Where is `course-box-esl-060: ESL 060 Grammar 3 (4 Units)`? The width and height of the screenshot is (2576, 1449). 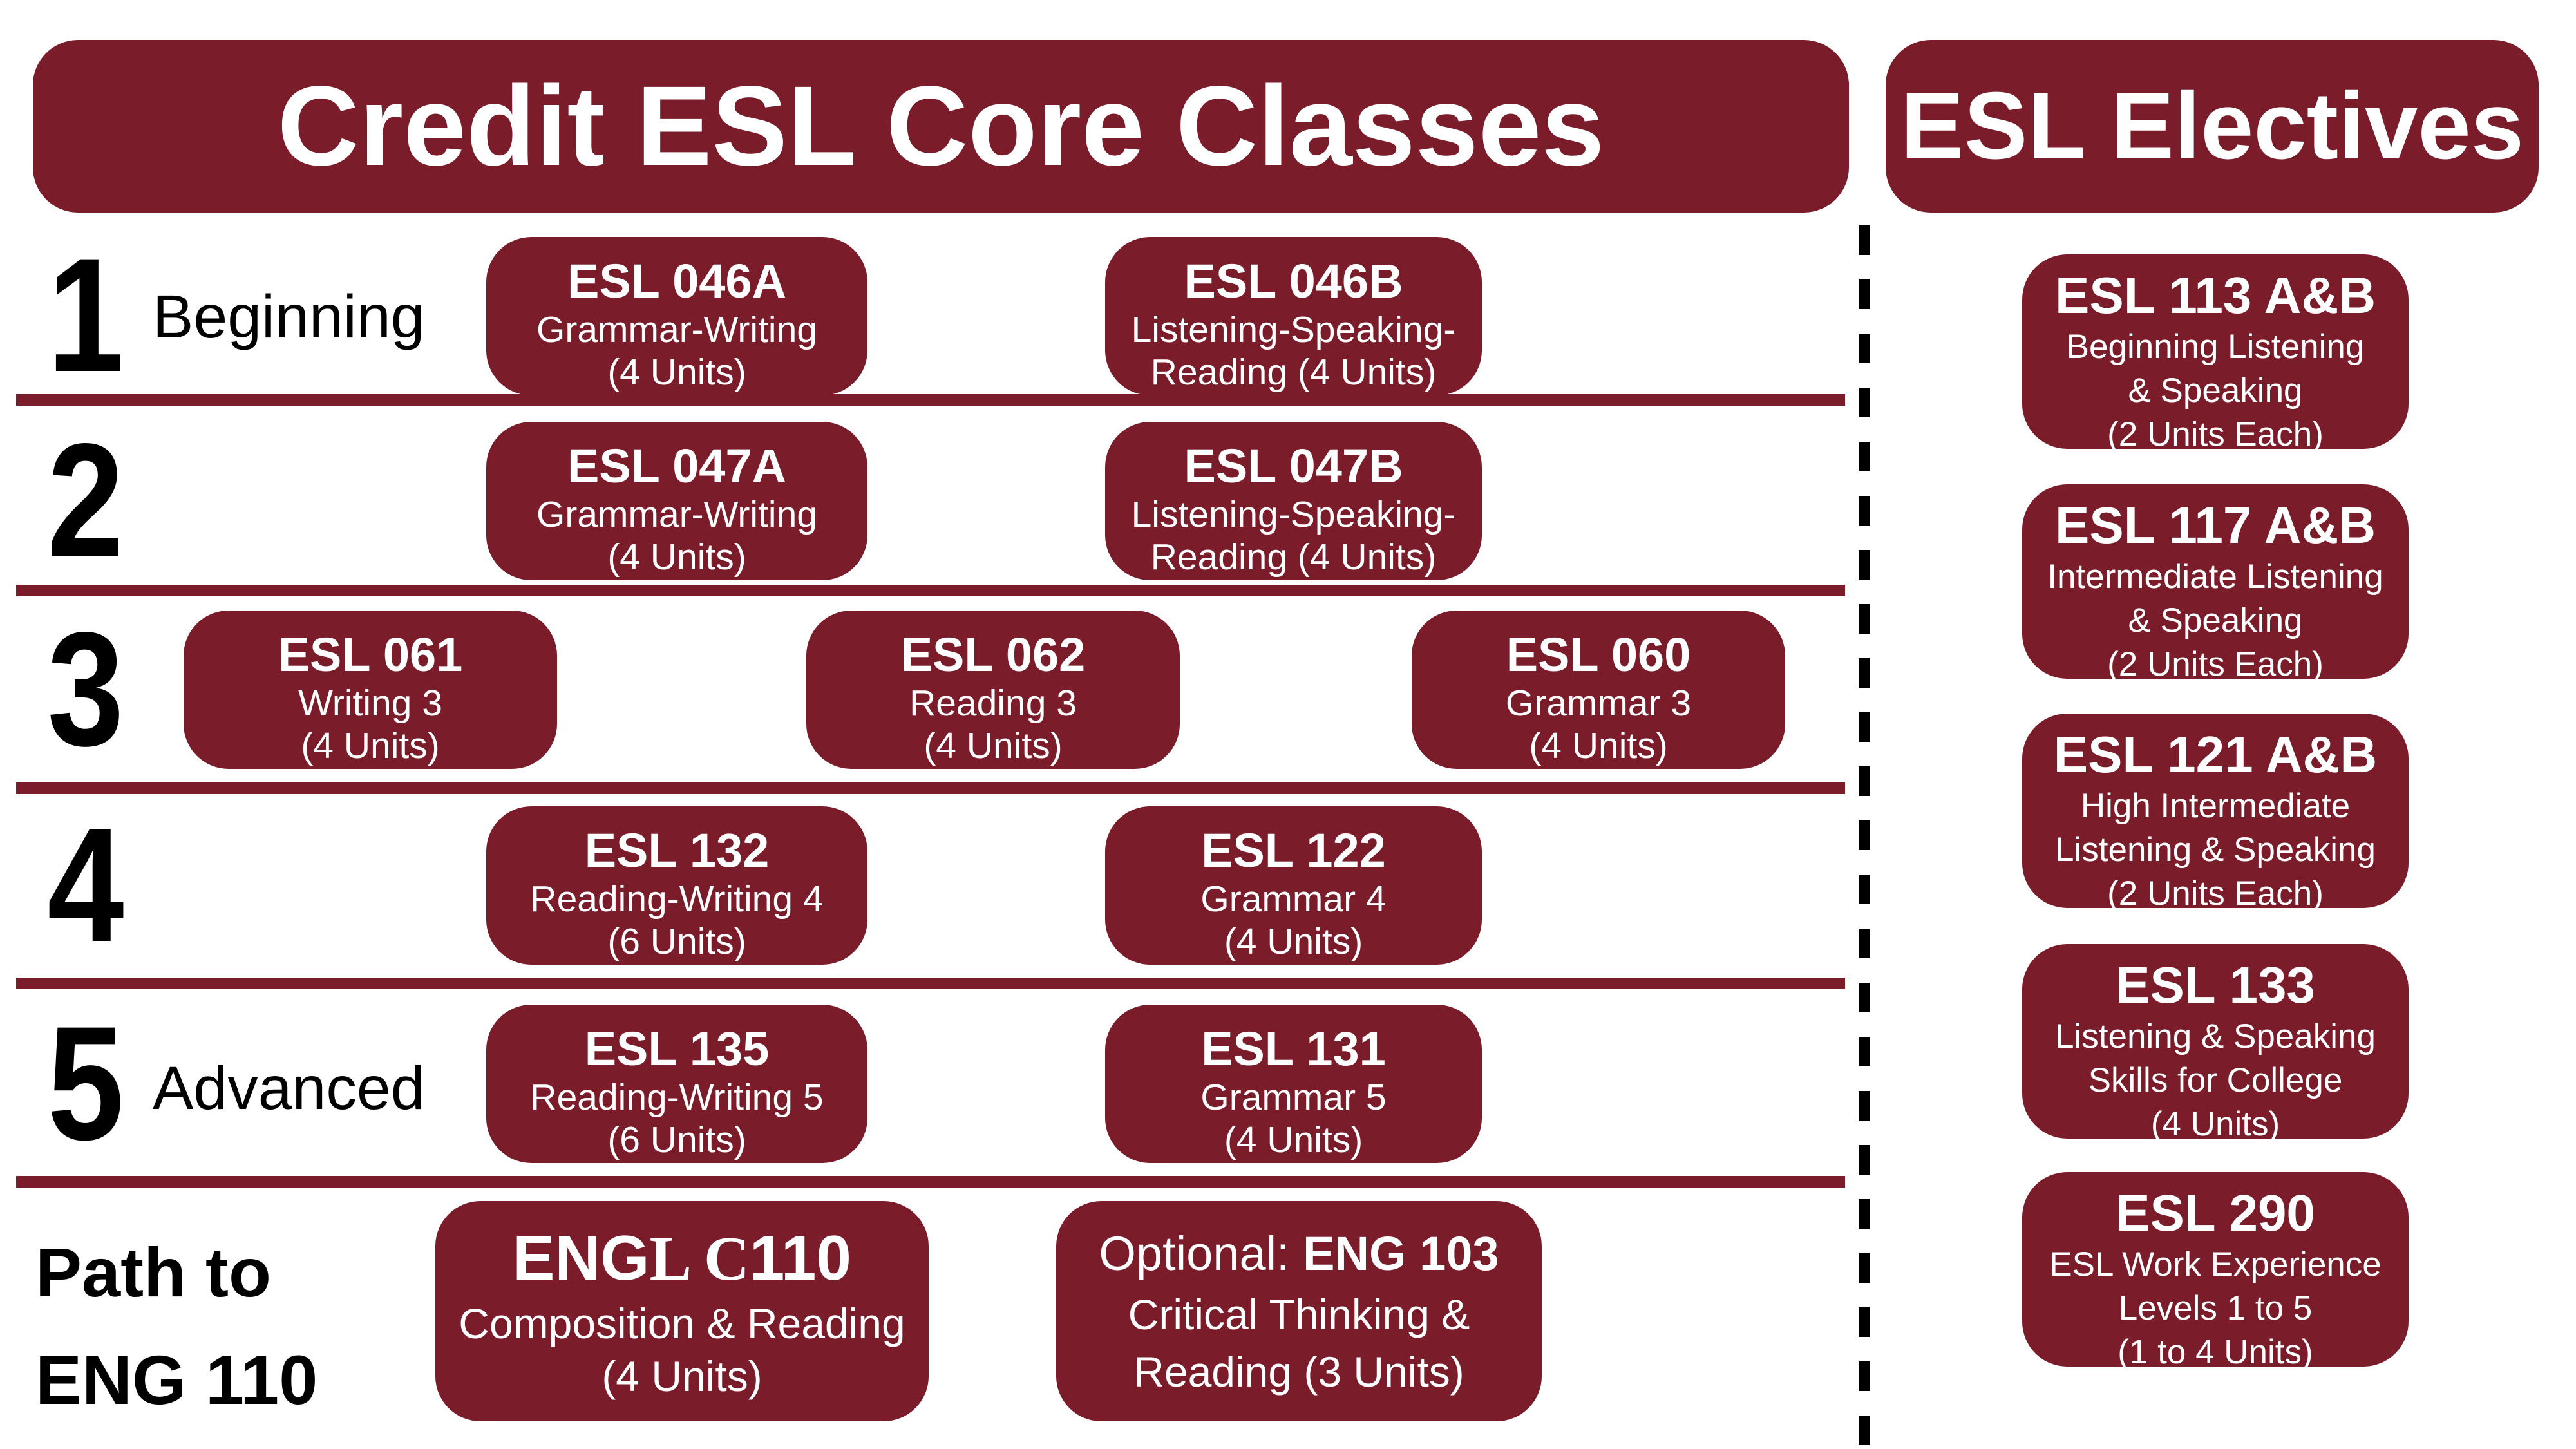
course-box-esl-060: ESL 060 Grammar 3 (4 Units) is located at coordinates (1599, 690).